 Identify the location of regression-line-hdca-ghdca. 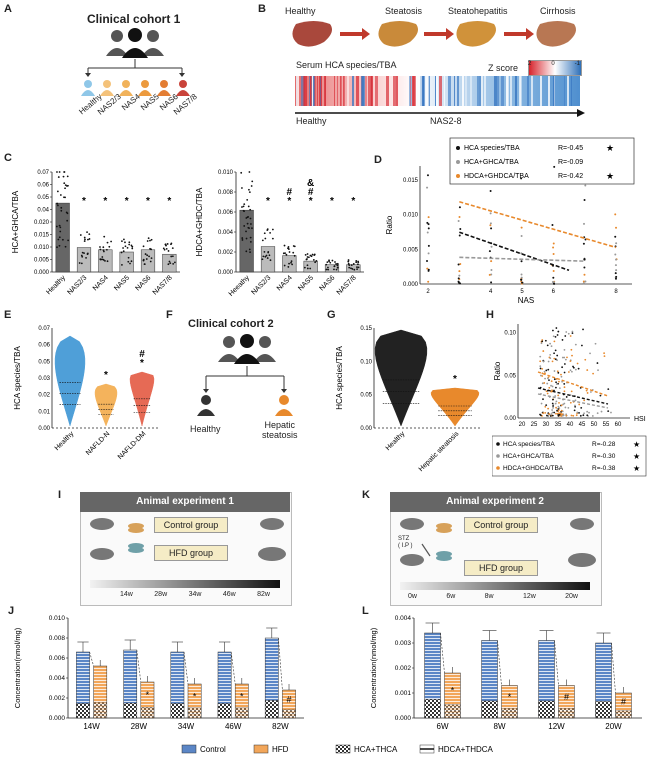
(538, 225).